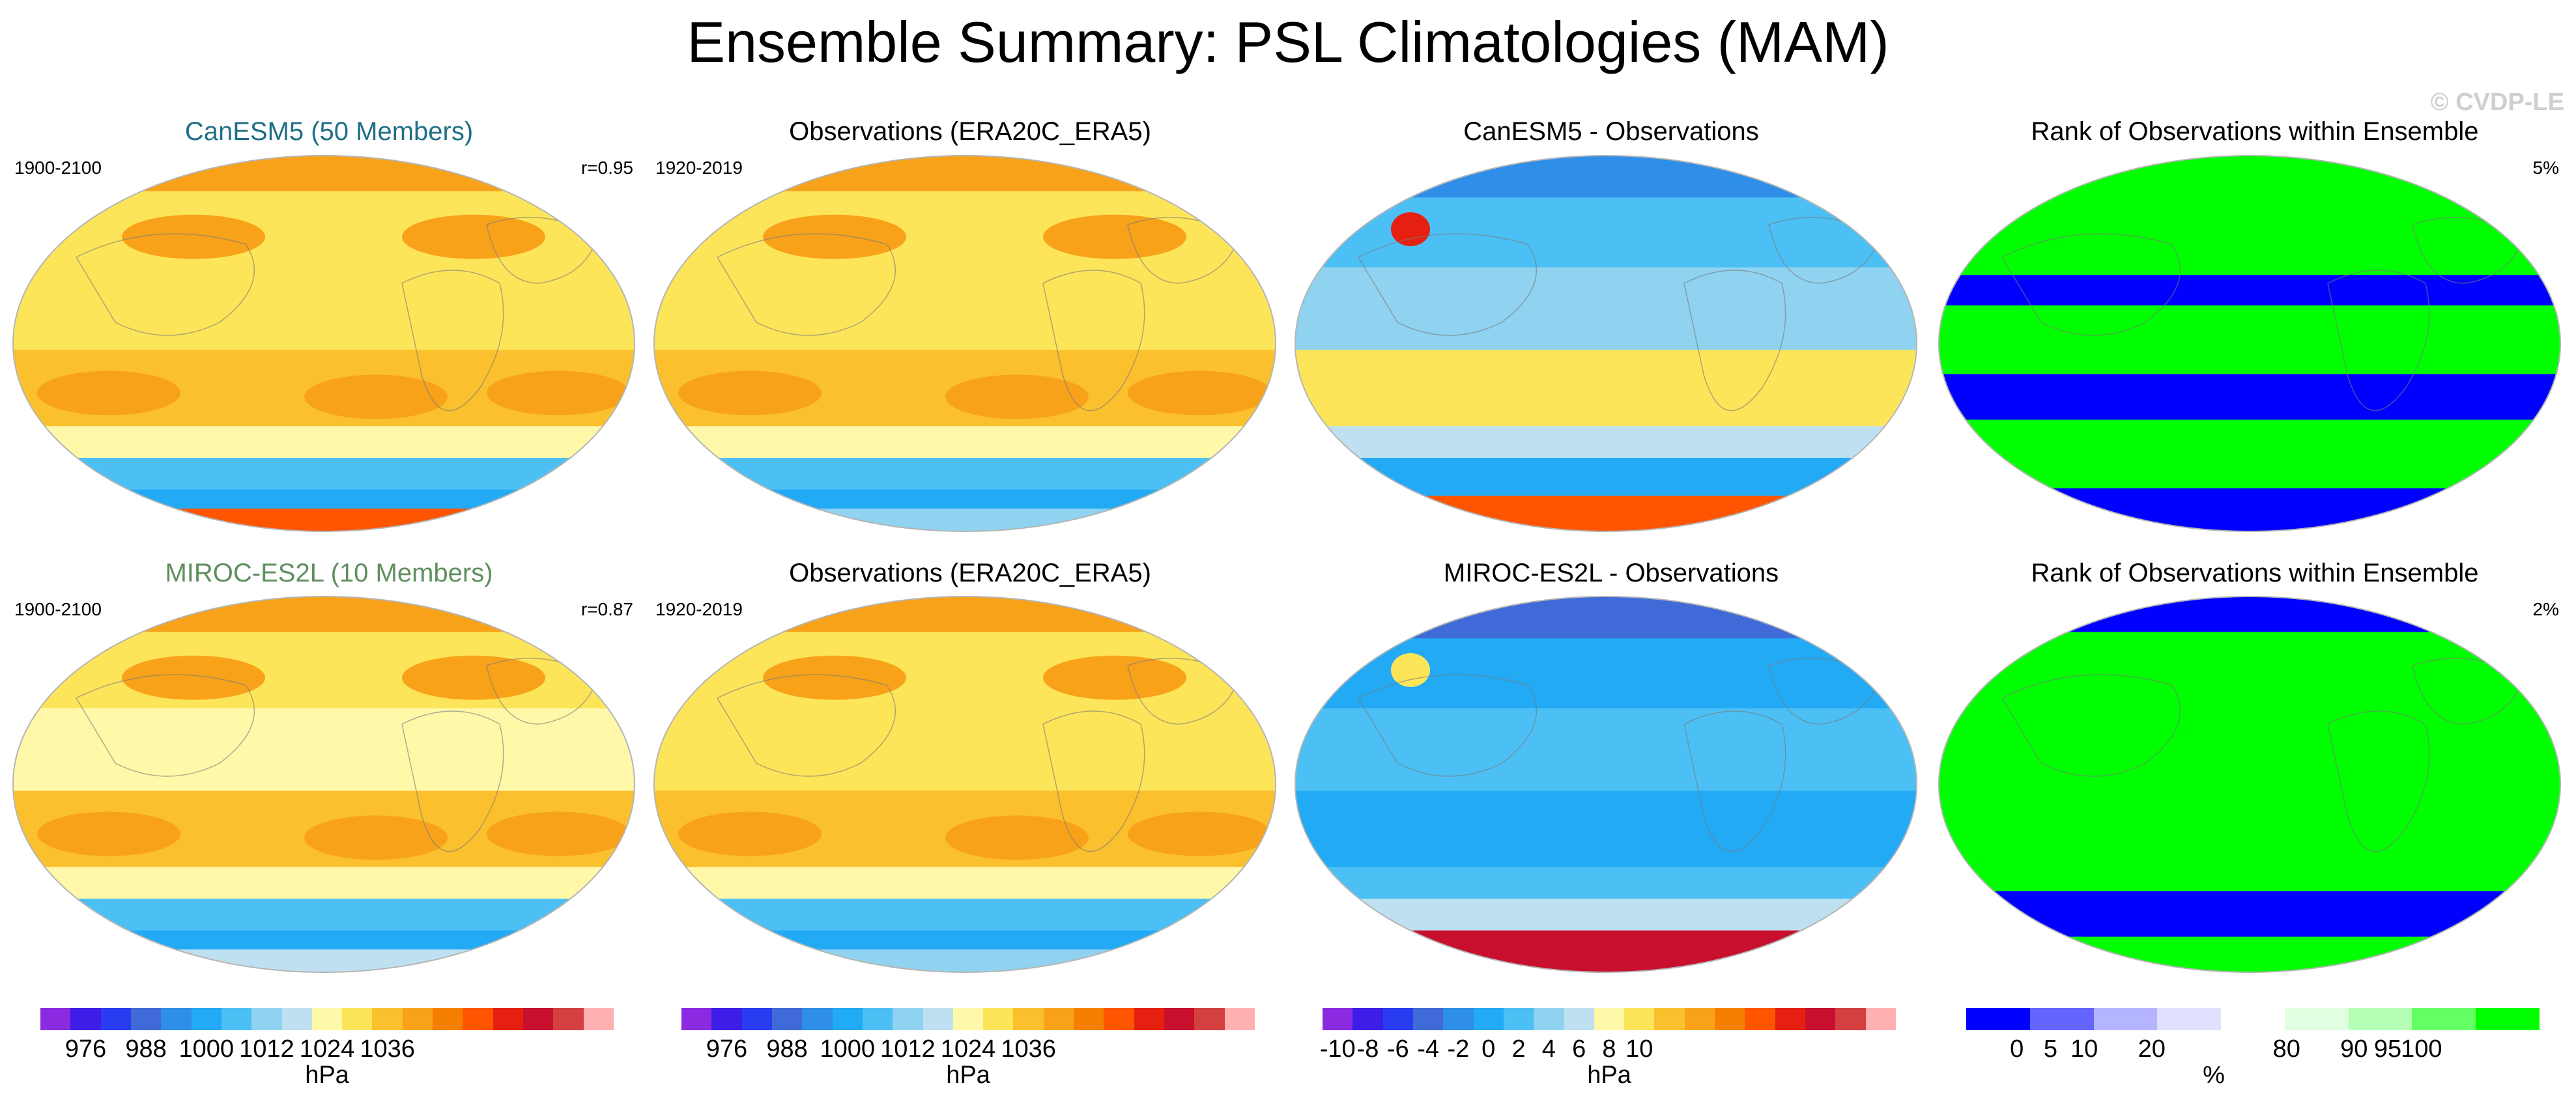 This screenshot has width=2576, height=1109. Describe the element at coordinates (2387, 1049) in the screenshot. I see `colorbar-tick-label: 95` at that location.